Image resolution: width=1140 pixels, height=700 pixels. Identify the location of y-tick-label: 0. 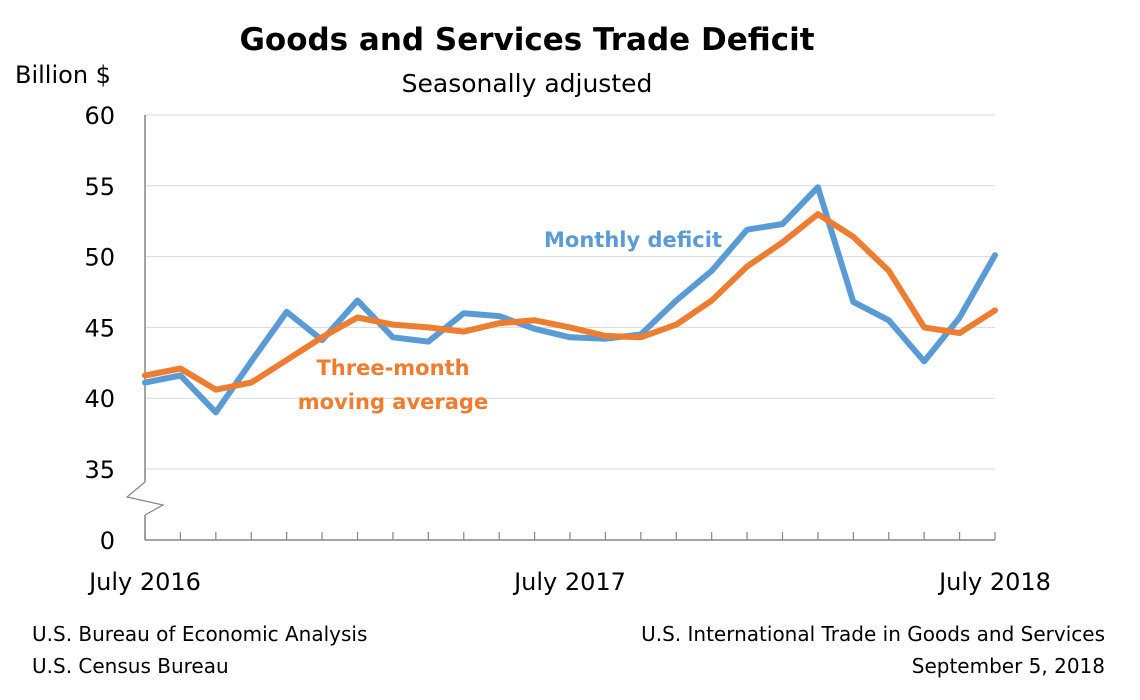
(107, 541).